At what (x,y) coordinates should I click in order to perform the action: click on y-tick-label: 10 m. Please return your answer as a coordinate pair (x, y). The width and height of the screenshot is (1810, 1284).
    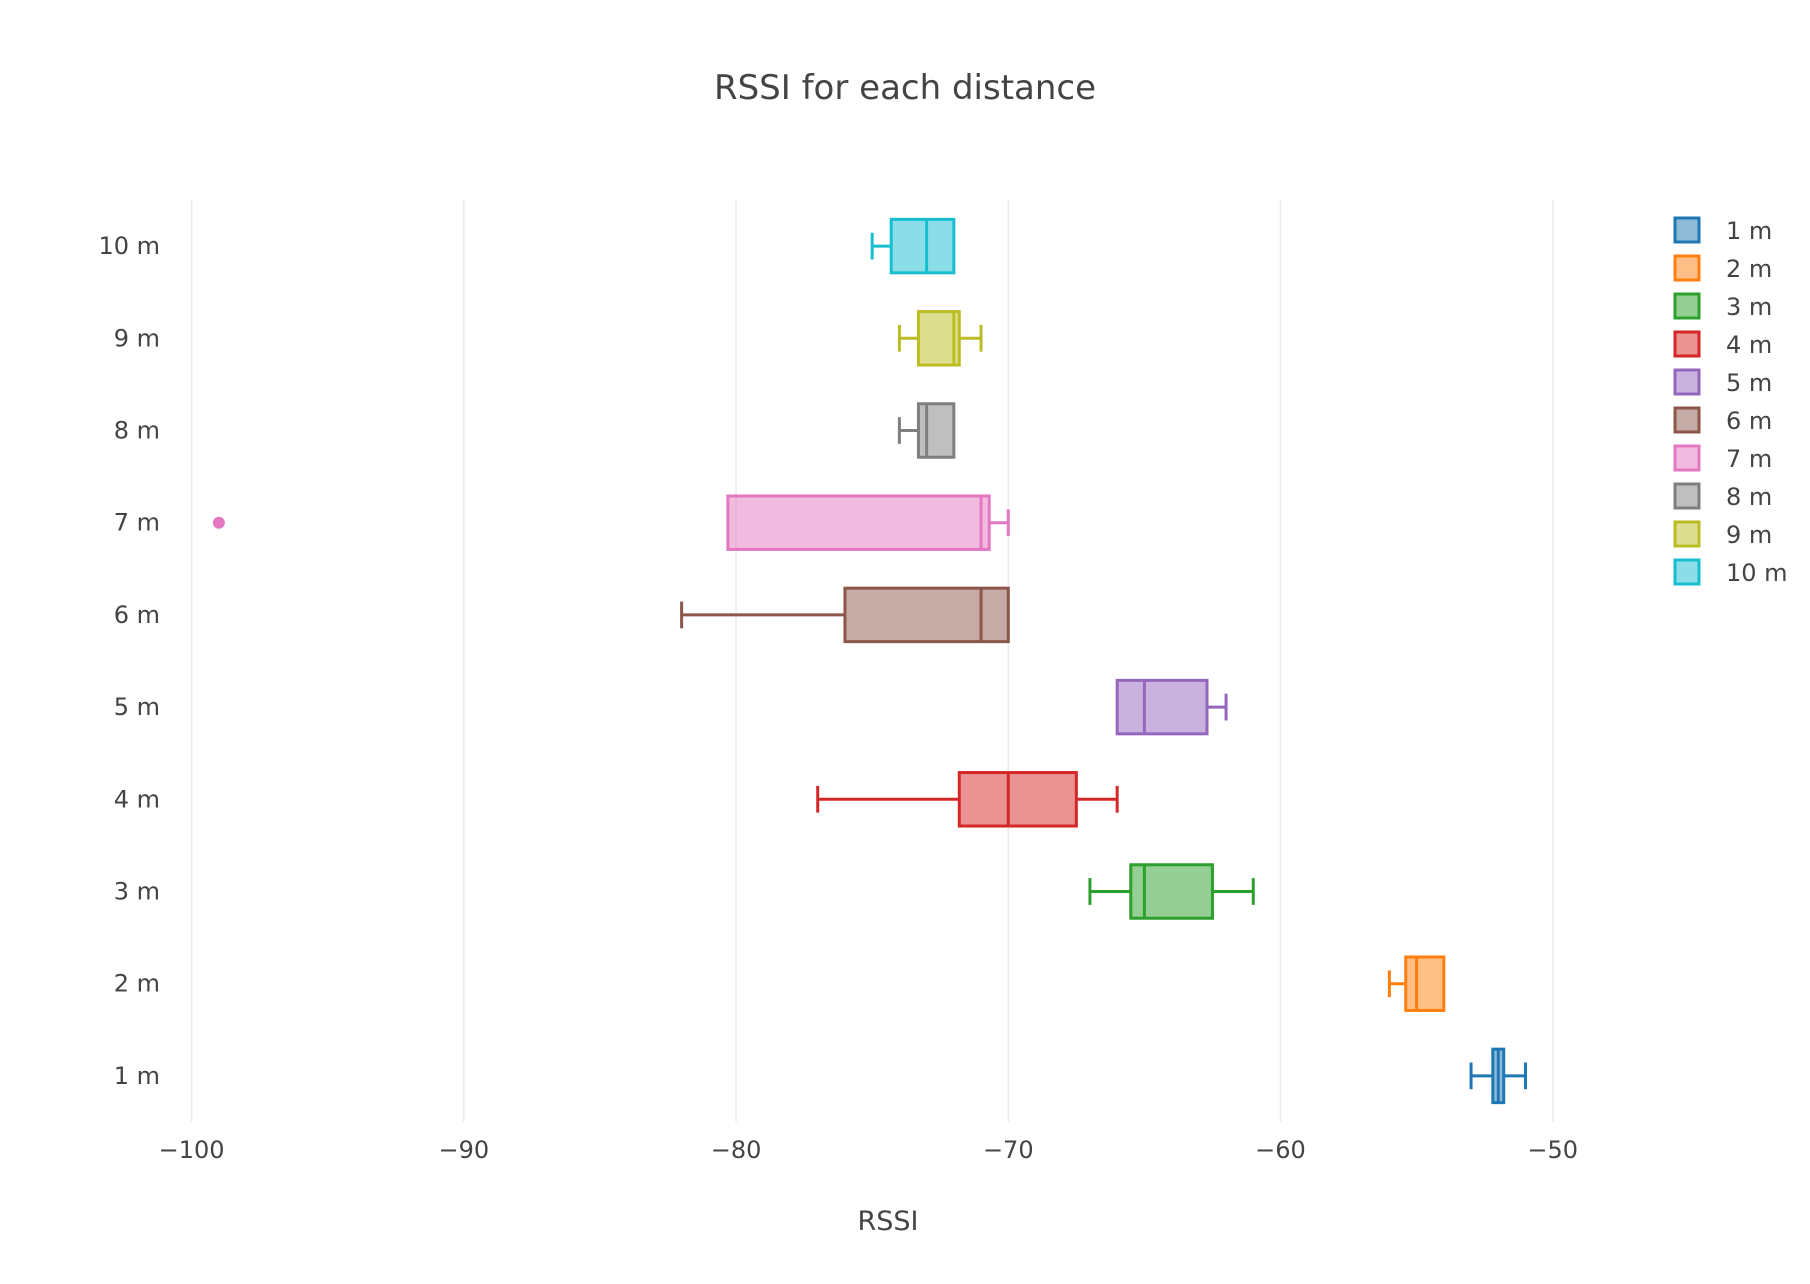
    Looking at the image, I should click on (129, 246).